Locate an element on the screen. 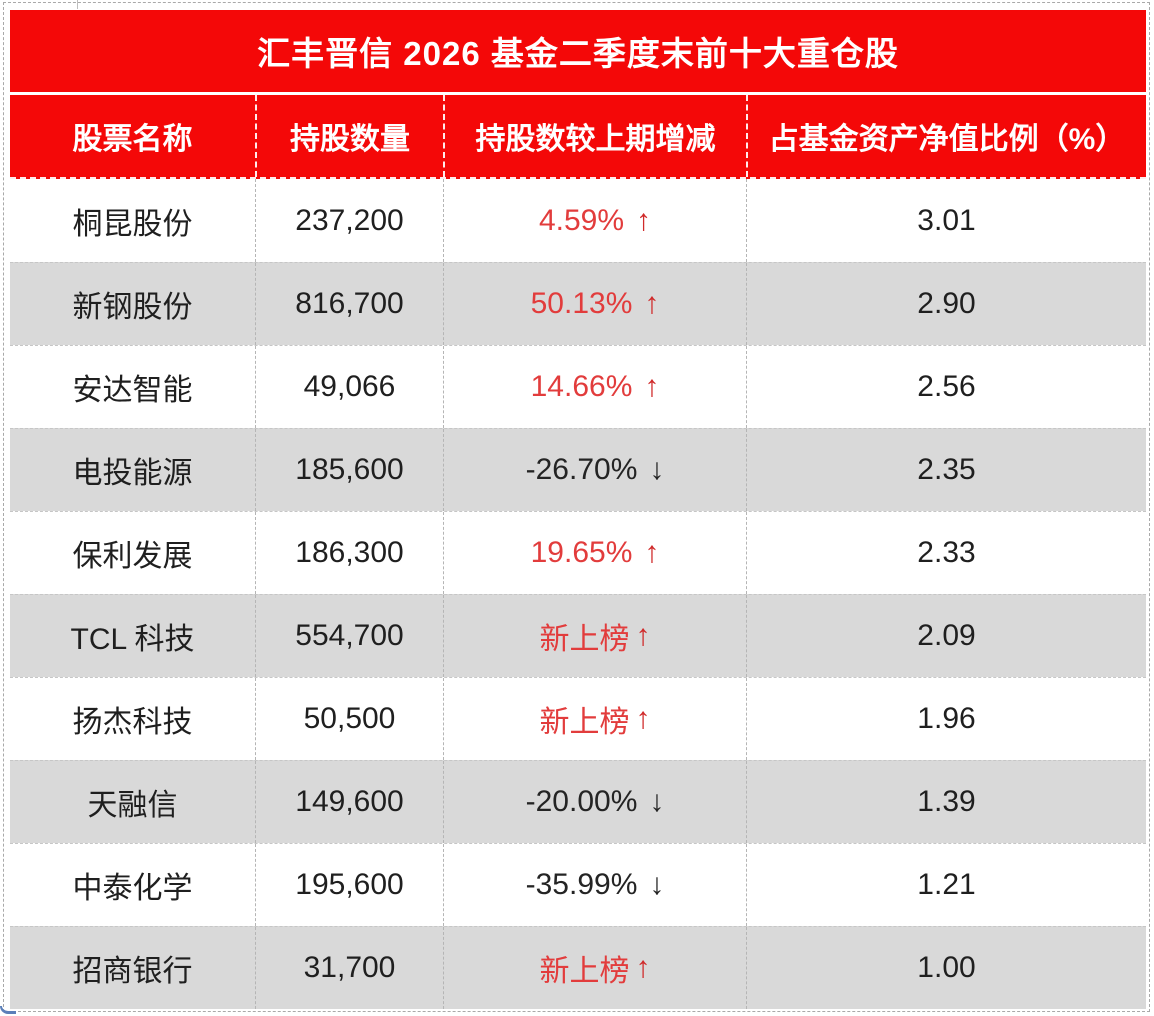 The image size is (1154, 1016). table-title: 汇丰晋信 2026 基金二季度末前十大重仓股 is located at coordinates (578, 51).